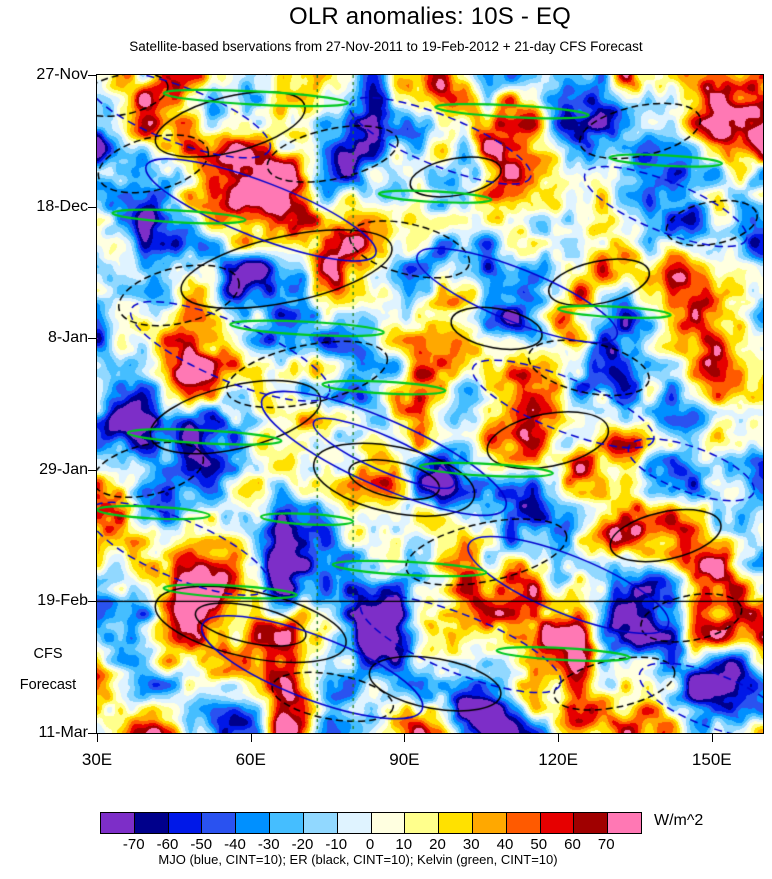  Describe the element at coordinates (62, 206) in the screenshot. I see `y-tick-label: 18-Dec` at that location.